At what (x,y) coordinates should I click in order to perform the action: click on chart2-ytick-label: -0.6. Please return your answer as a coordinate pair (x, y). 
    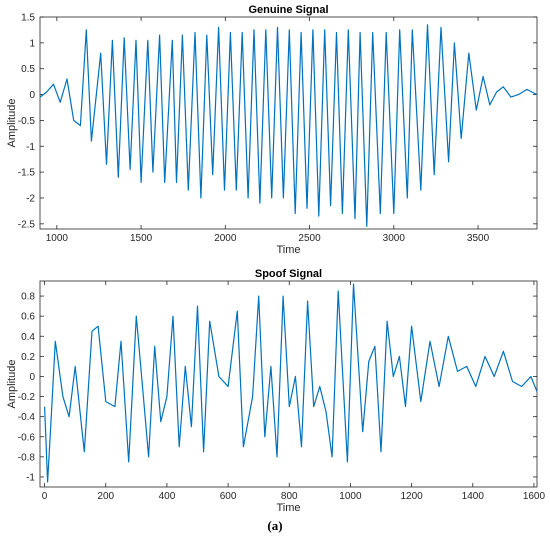
    Looking at the image, I should click on (27, 437).